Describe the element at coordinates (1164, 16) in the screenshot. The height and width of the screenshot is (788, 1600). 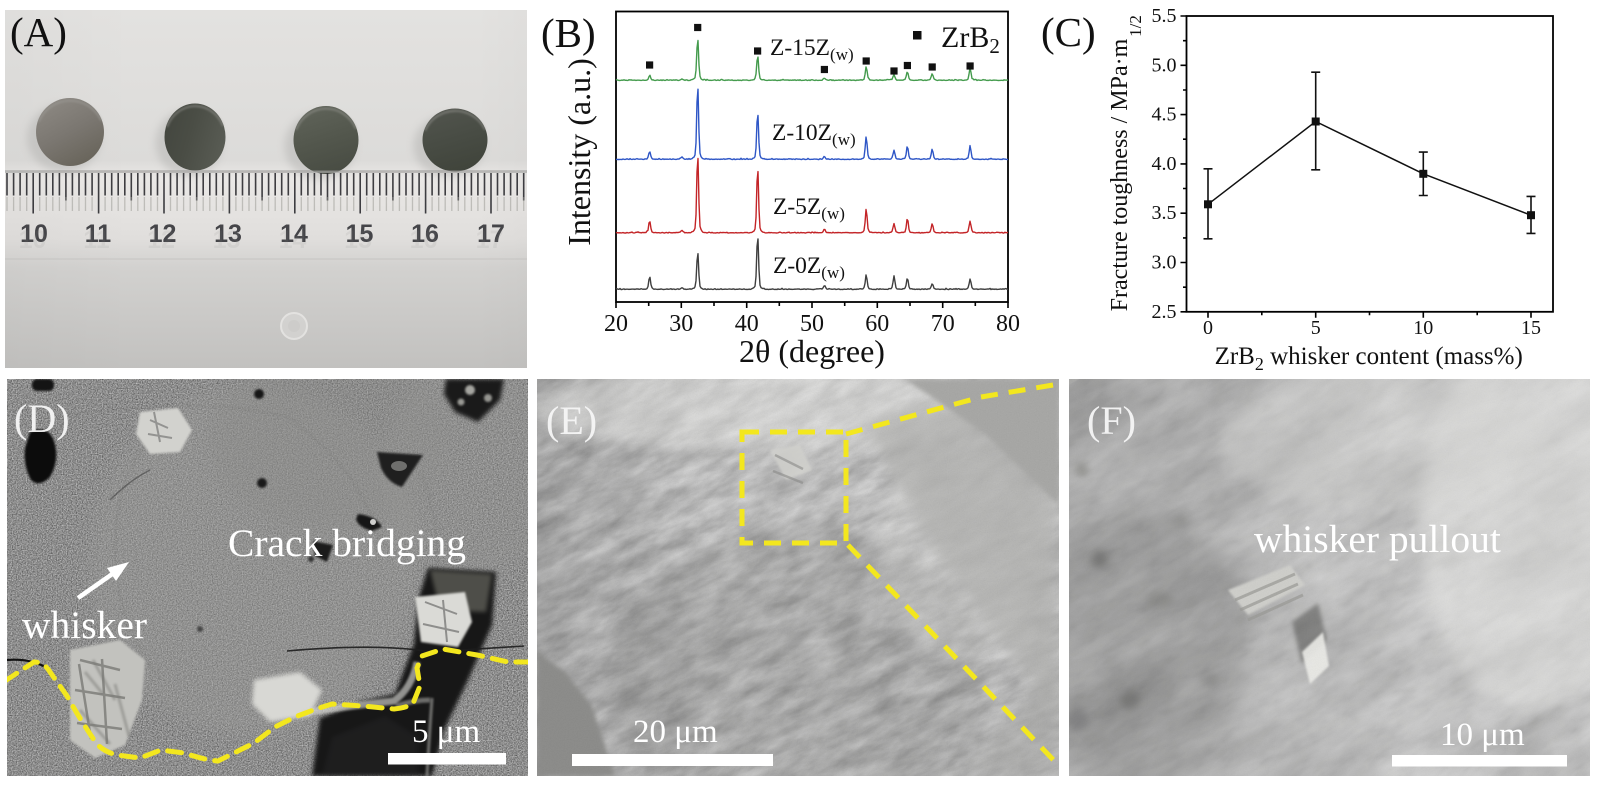
I see `svg-text: 5.5` at that location.